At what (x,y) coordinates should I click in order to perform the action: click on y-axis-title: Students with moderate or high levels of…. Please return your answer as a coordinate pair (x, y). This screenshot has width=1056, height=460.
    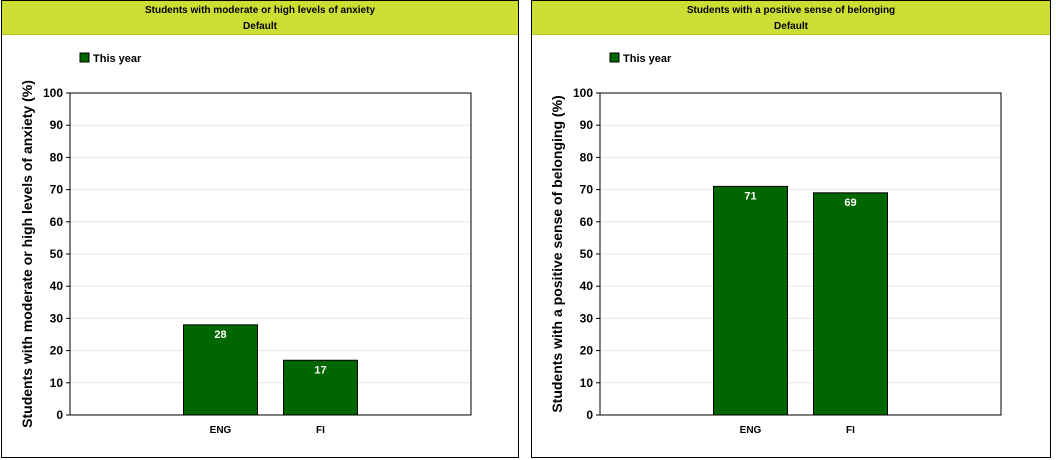
    Looking at the image, I should click on (27, 254).